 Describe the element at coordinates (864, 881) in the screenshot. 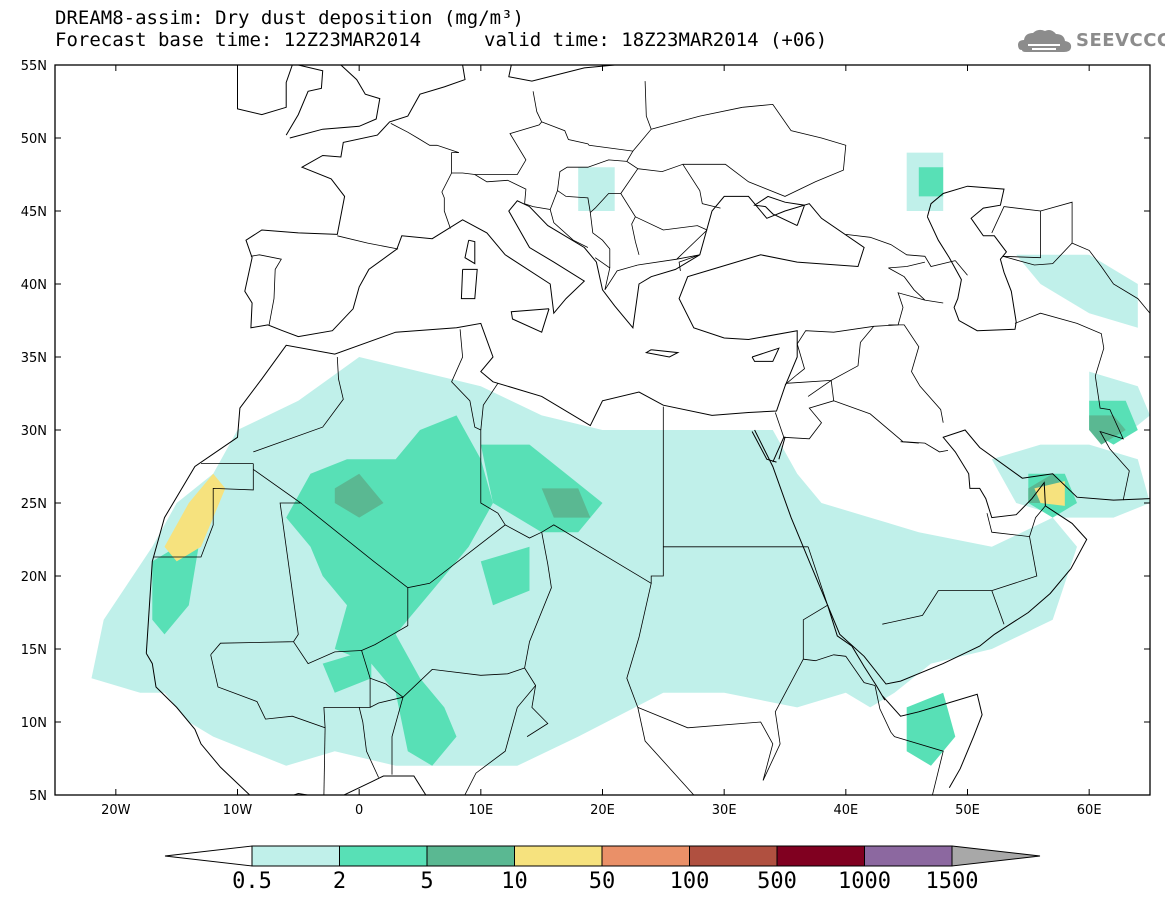

I see `colorbar-label-7: 1000` at that location.